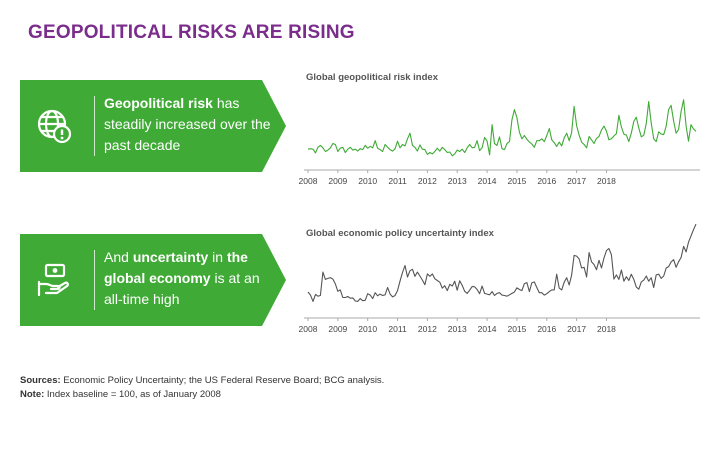 This screenshot has height=470, width=720. What do you see at coordinates (170, 257) in the screenshot?
I see `callout-bold-1: uncertainty` at bounding box center [170, 257].